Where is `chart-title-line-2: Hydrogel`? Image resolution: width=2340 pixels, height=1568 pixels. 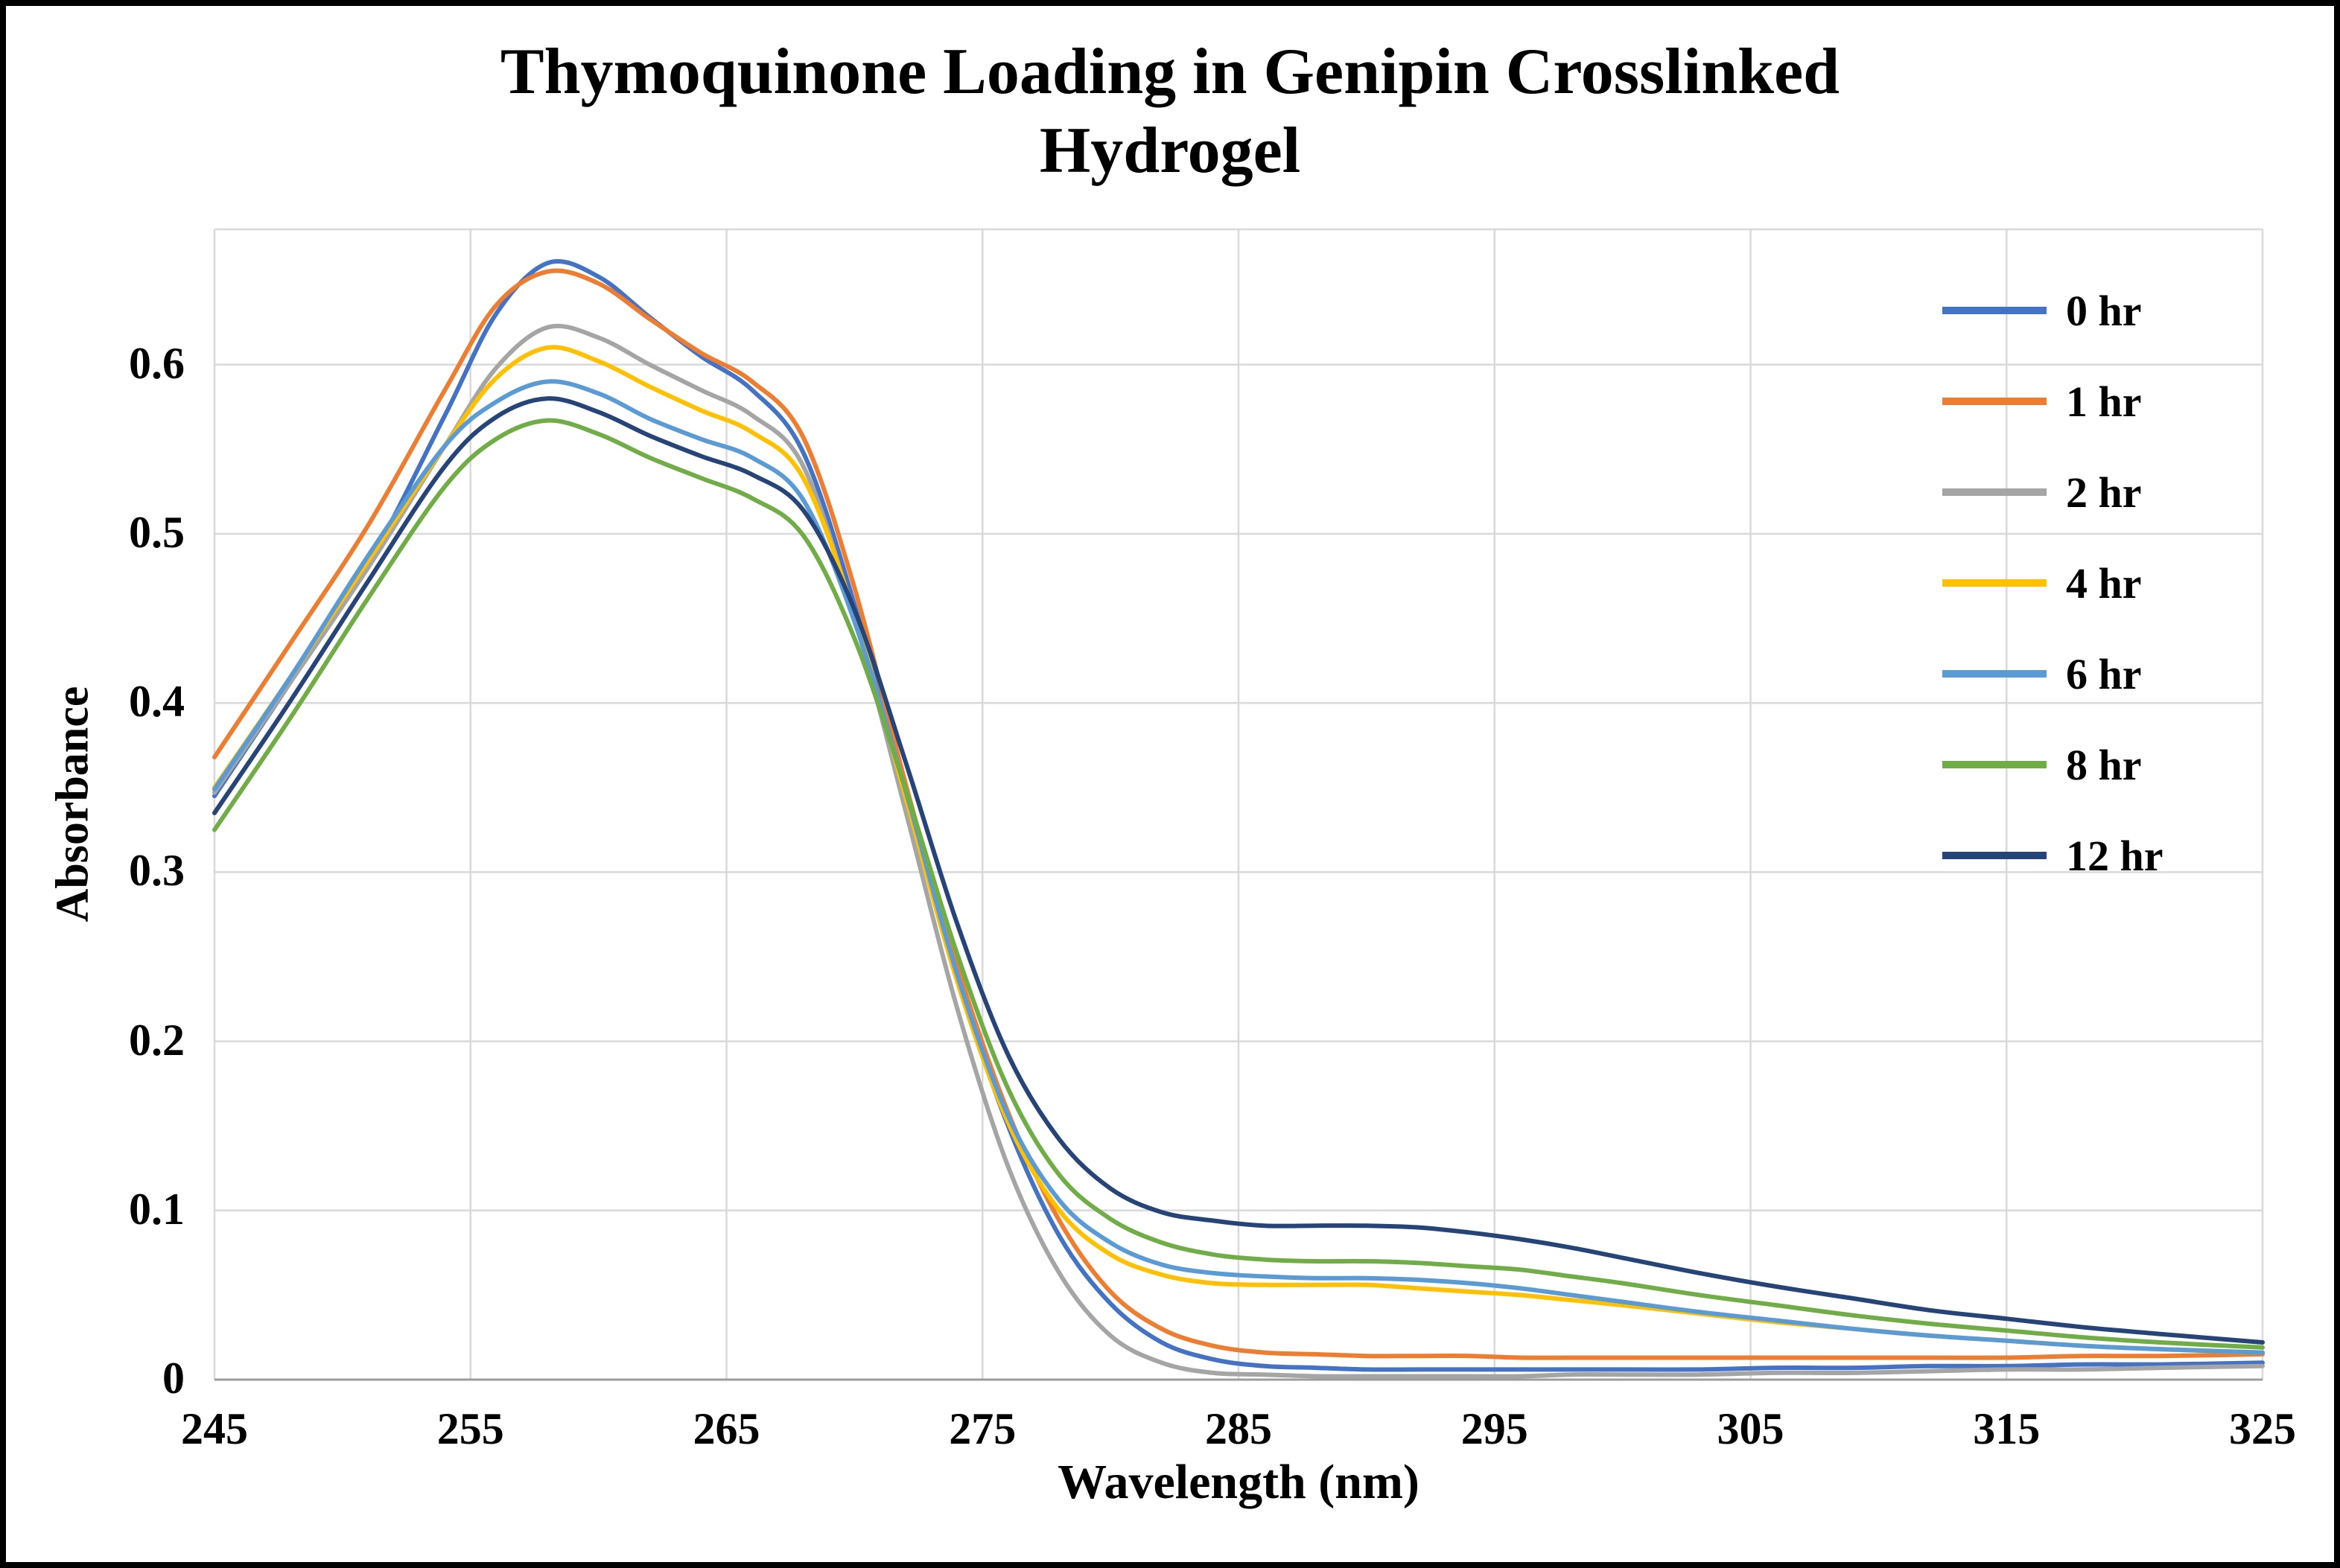
chart-title-line-2: Hydrogel is located at coordinates (1170, 150).